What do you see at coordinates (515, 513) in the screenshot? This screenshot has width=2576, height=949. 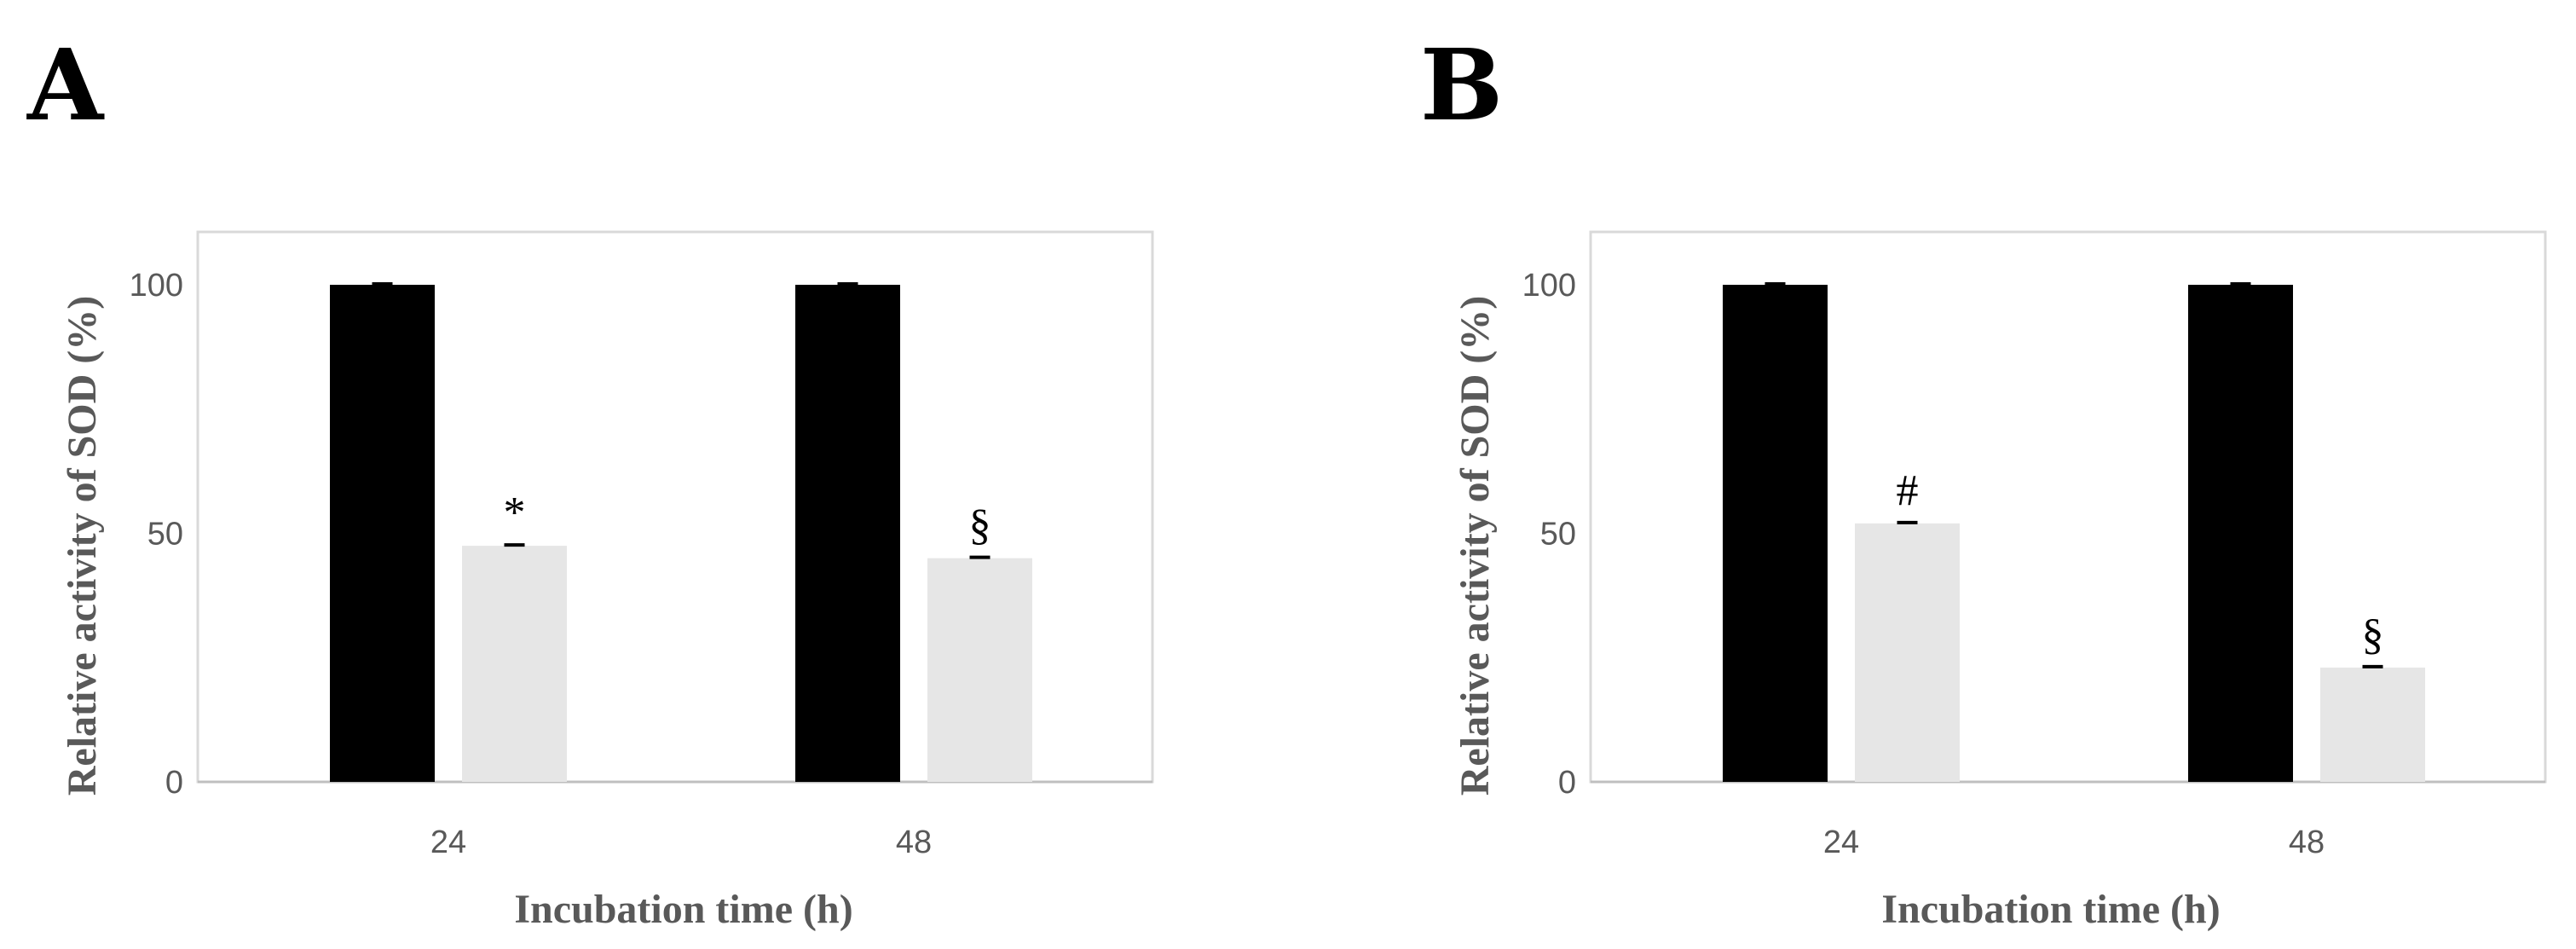 I see `significance-mark: *` at bounding box center [515, 513].